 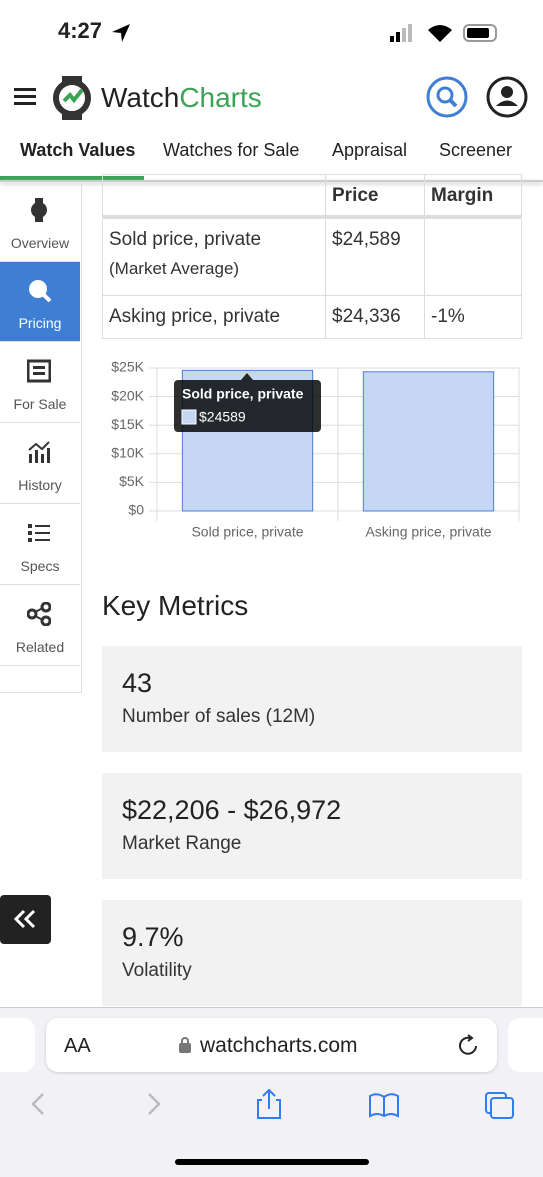 I want to click on metric-label: Market Range, so click(x=182, y=843).